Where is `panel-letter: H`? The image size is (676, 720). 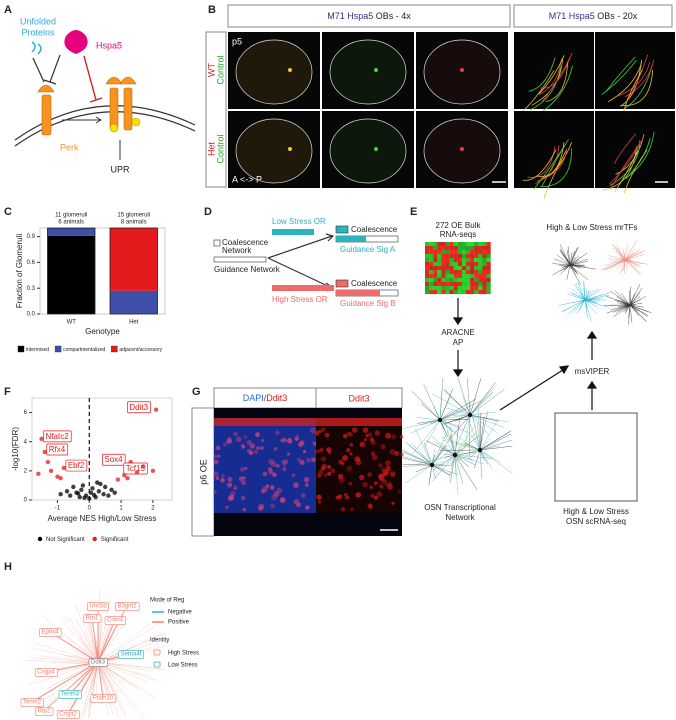
panel-letter: H is located at coordinates (8, 567).